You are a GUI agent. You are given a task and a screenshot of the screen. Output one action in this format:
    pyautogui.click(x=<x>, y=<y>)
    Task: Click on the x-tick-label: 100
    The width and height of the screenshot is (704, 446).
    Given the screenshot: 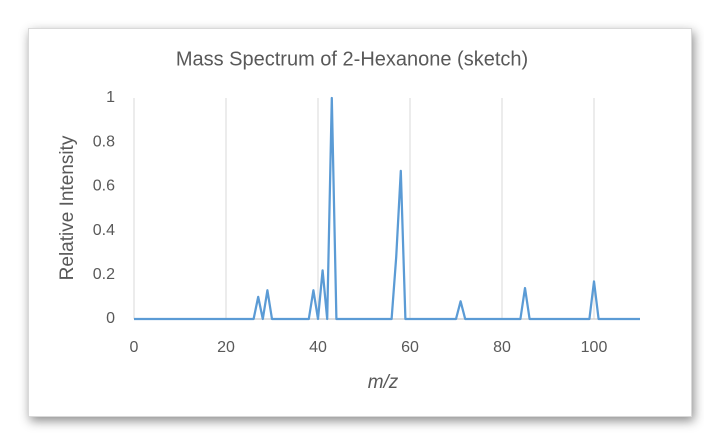 What is the action you would take?
    pyautogui.click(x=594, y=347)
    